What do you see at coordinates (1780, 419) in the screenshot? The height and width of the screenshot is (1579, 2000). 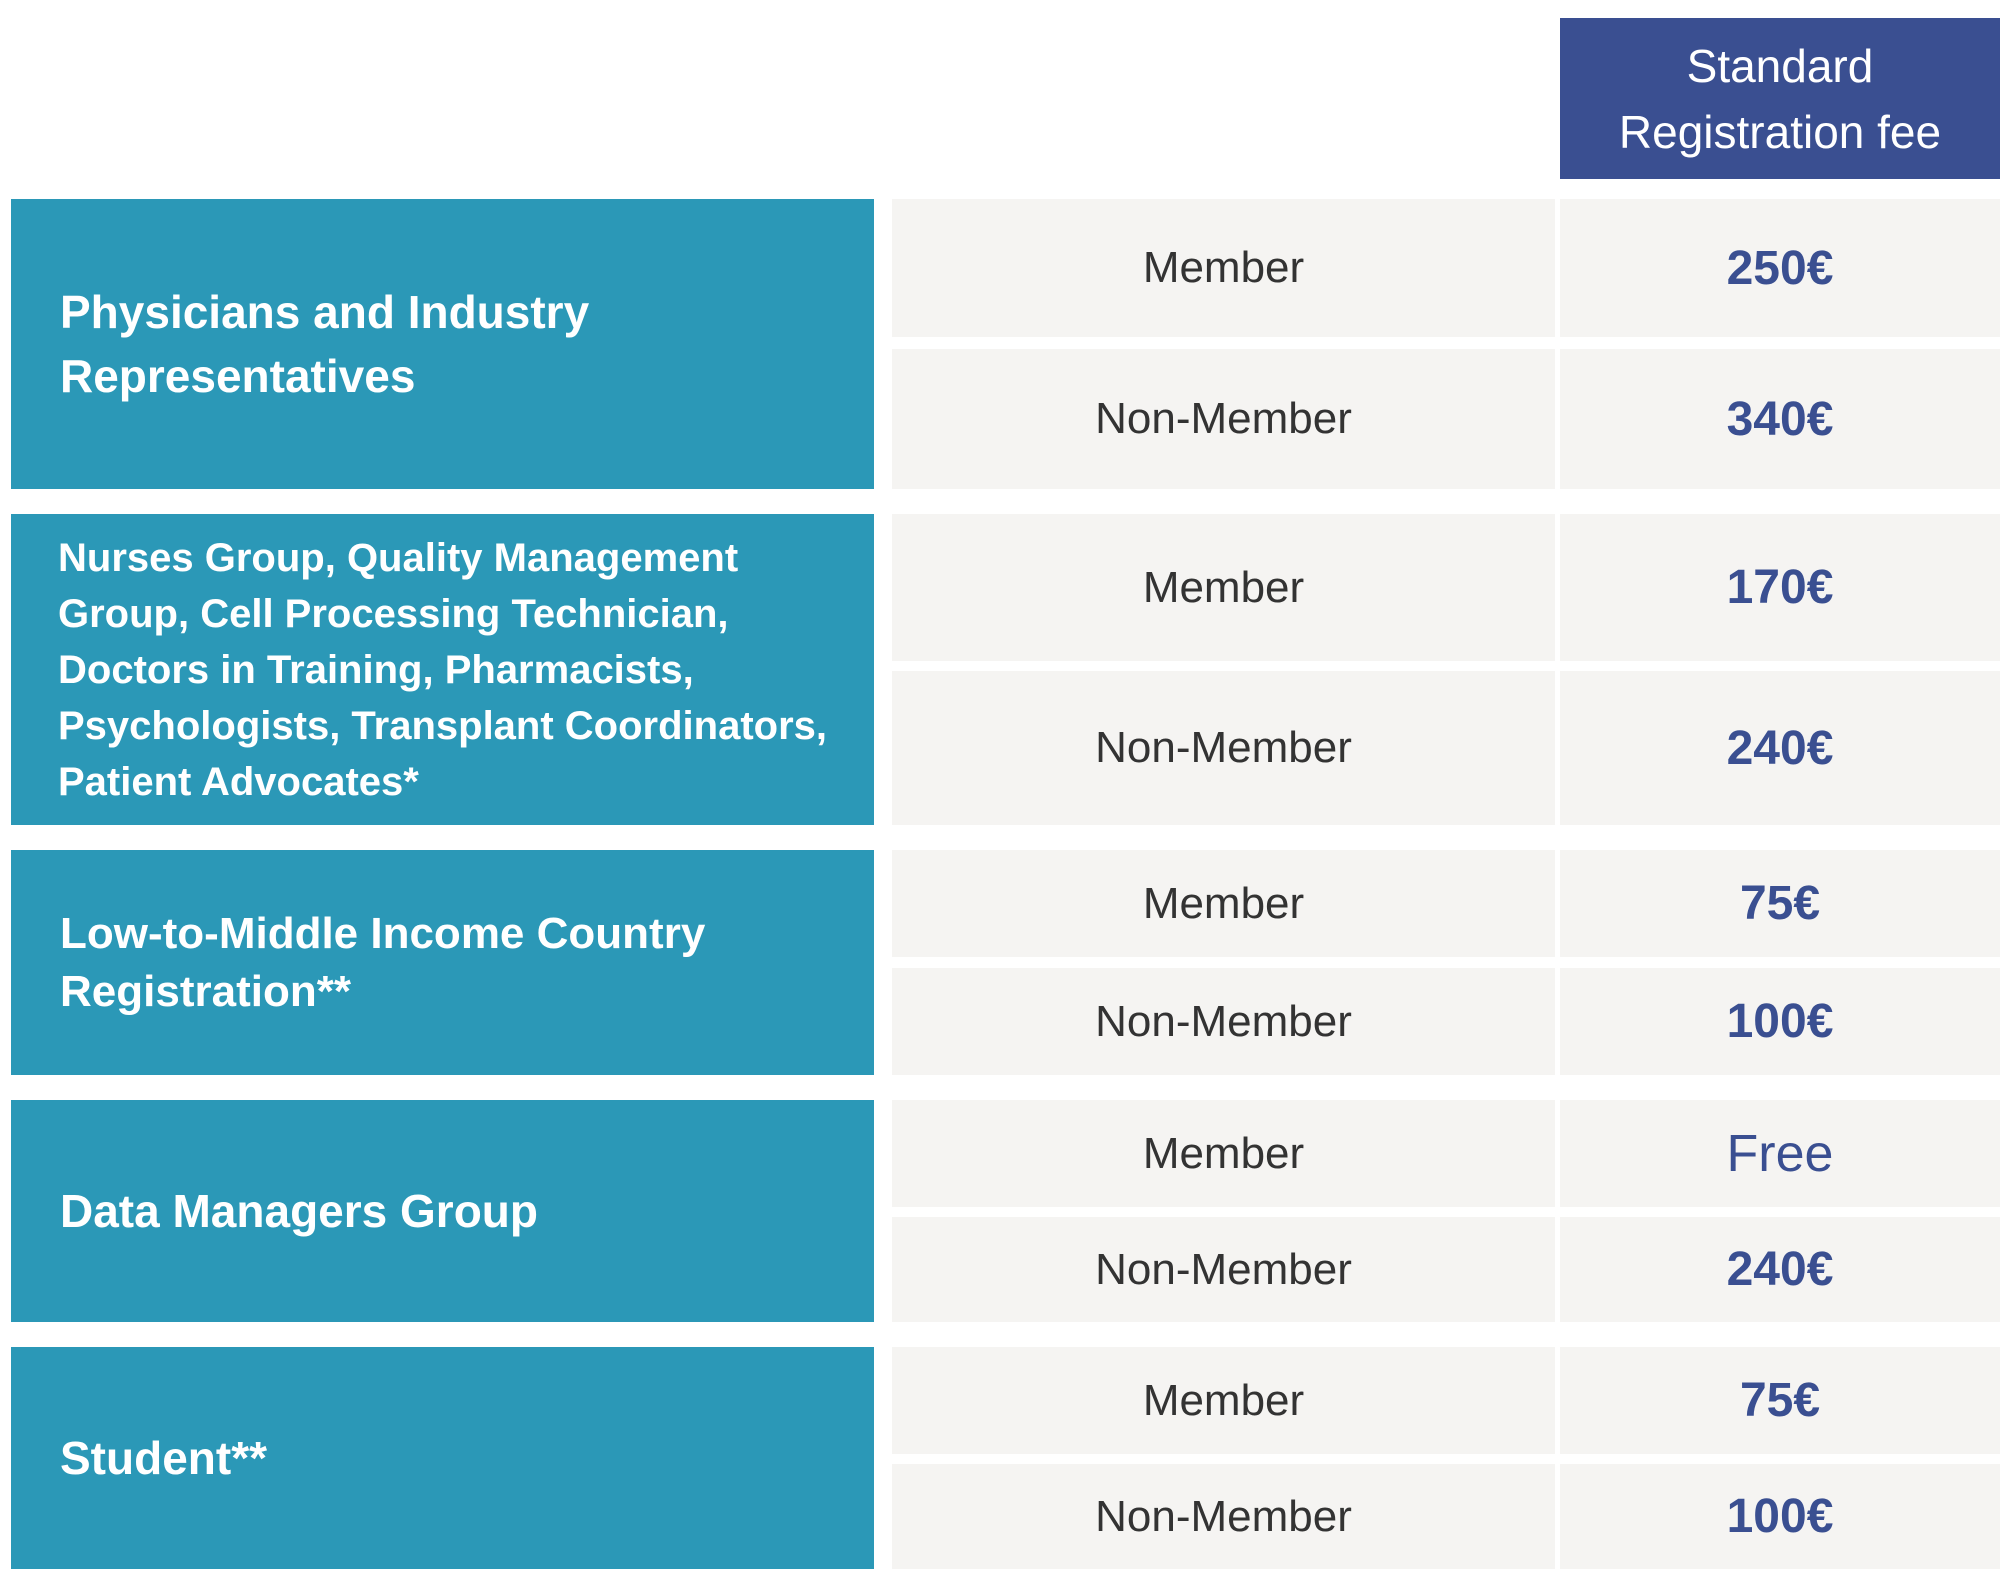 I see `fee-cell: 340€` at bounding box center [1780, 419].